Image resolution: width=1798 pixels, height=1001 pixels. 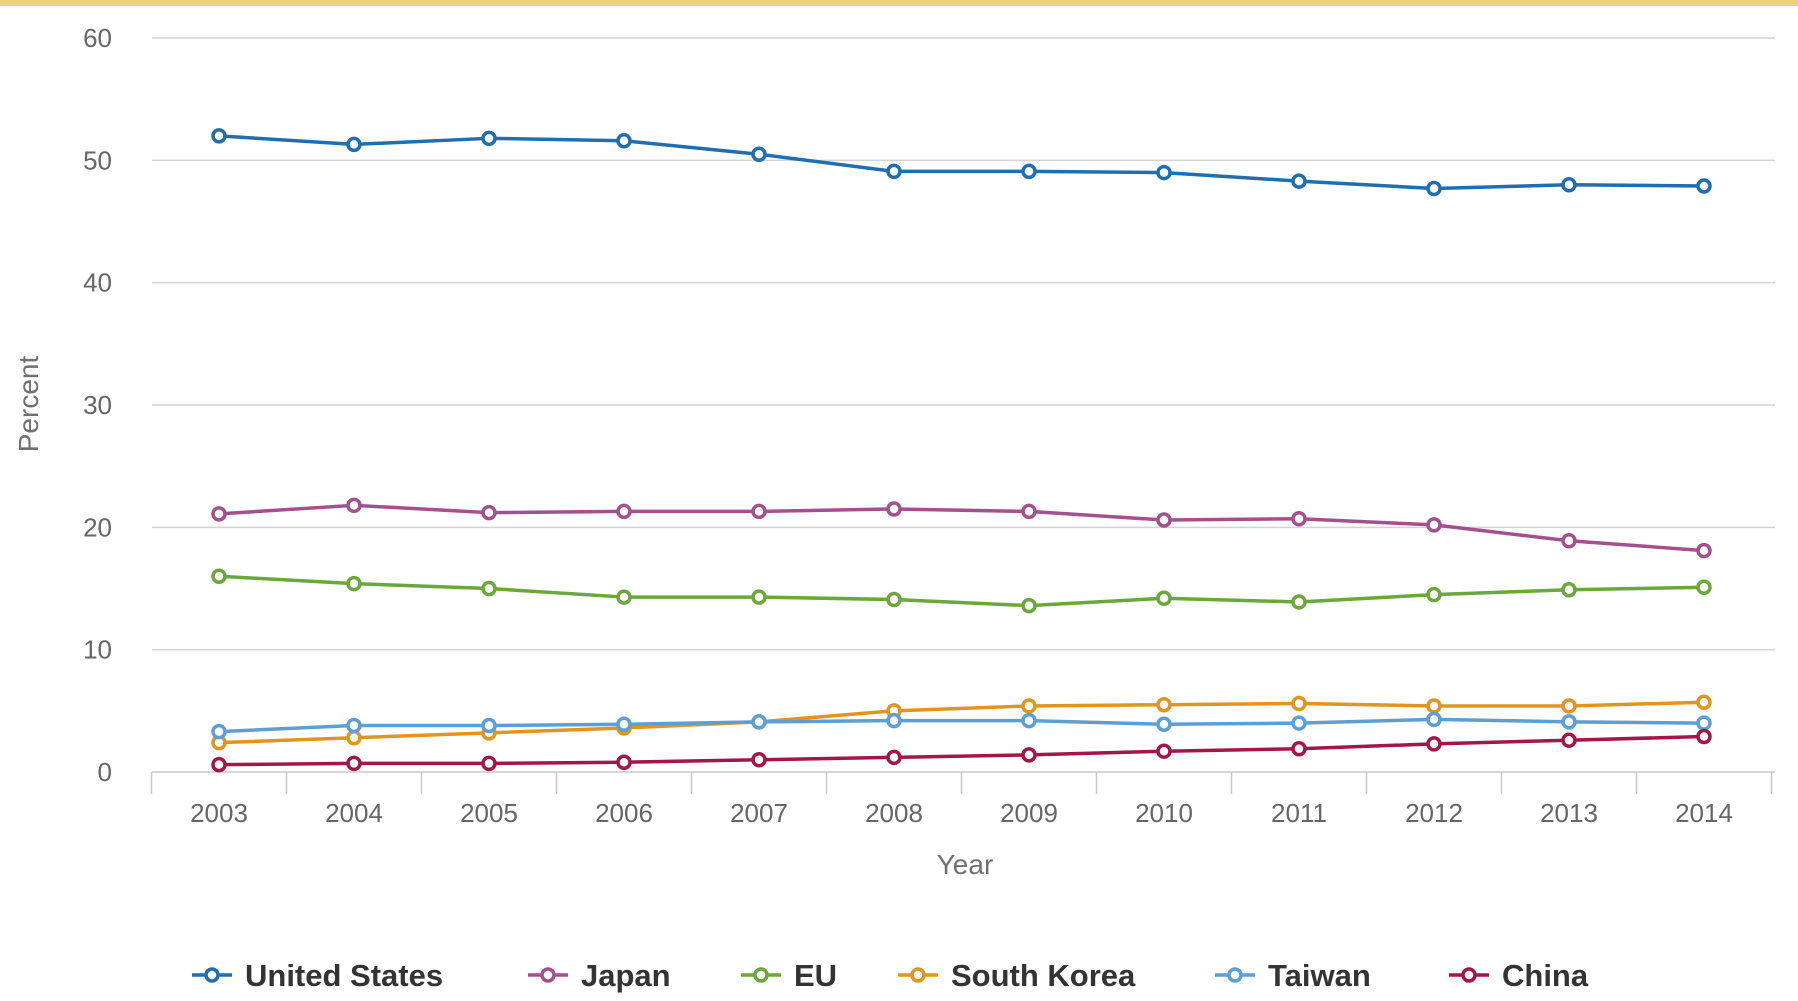 I want to click on series-japan, so click(x=961, y=528).